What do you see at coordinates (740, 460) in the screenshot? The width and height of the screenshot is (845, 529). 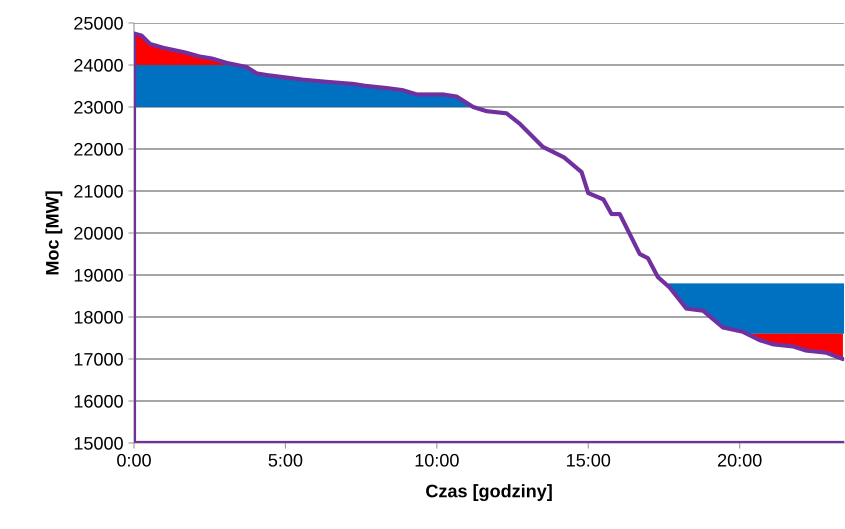 I see `x-tick-label: 20:00` at bounding box center [740, 460].